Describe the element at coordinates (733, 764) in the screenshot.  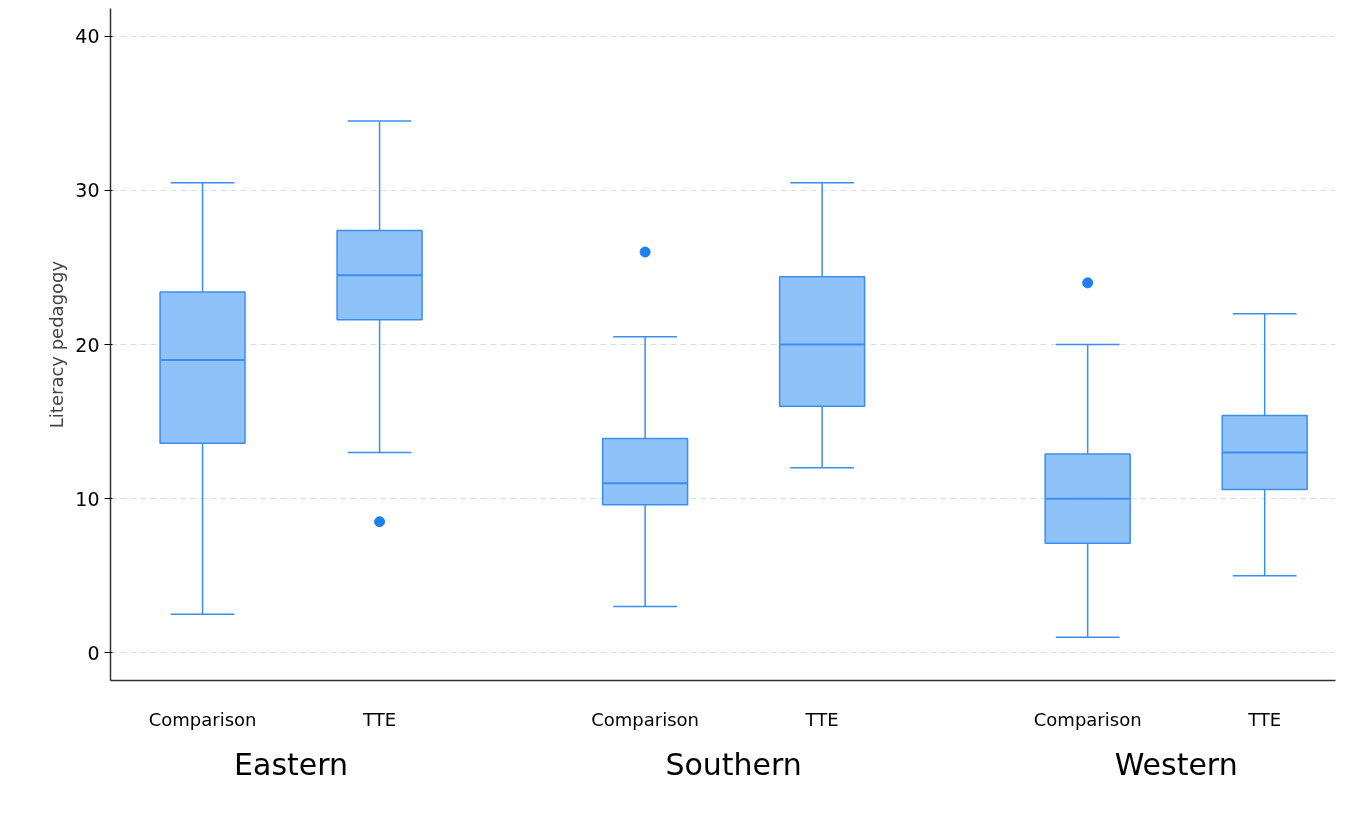
I see `text: Southern` at that location.